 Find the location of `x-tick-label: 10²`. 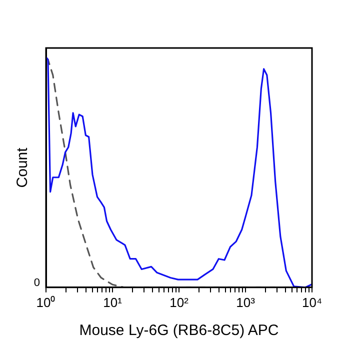

x-tick-label: 10² is located at coordinates (180, 302).